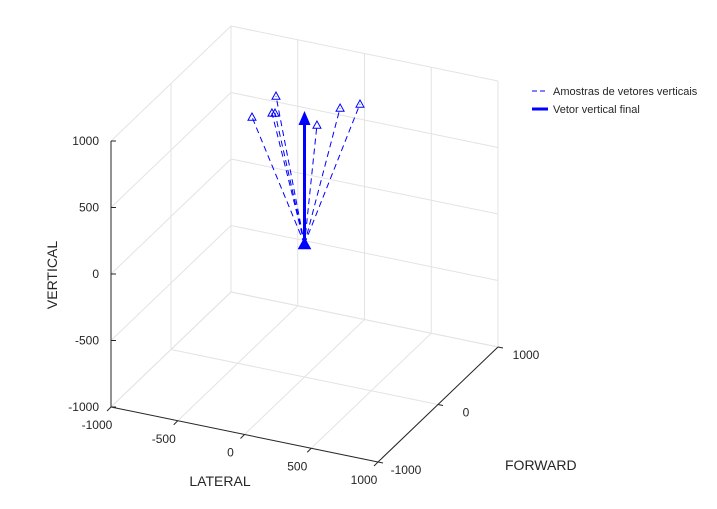 The image size is (717, 509). What do you see at coordinates (541, 465) in the screenshot?
I see `y-axis-label: FORWARD` at bounding box center [541, 465].